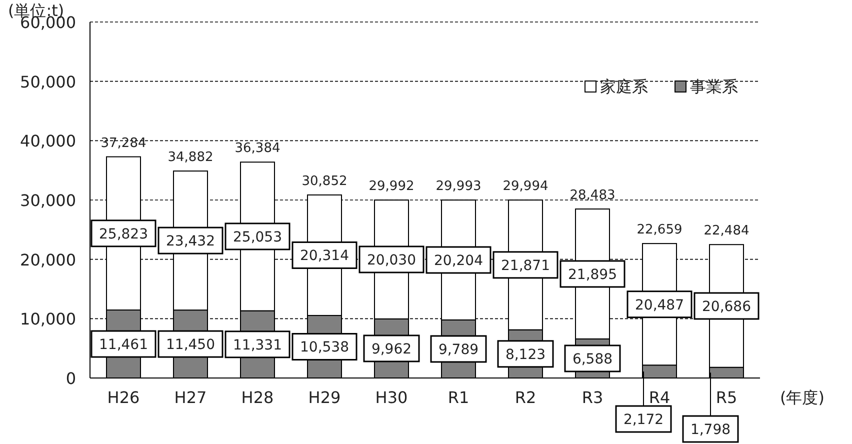 This screenshot has height=444, width=852. I want to click on data-label: 21,895, so click(592, 274).